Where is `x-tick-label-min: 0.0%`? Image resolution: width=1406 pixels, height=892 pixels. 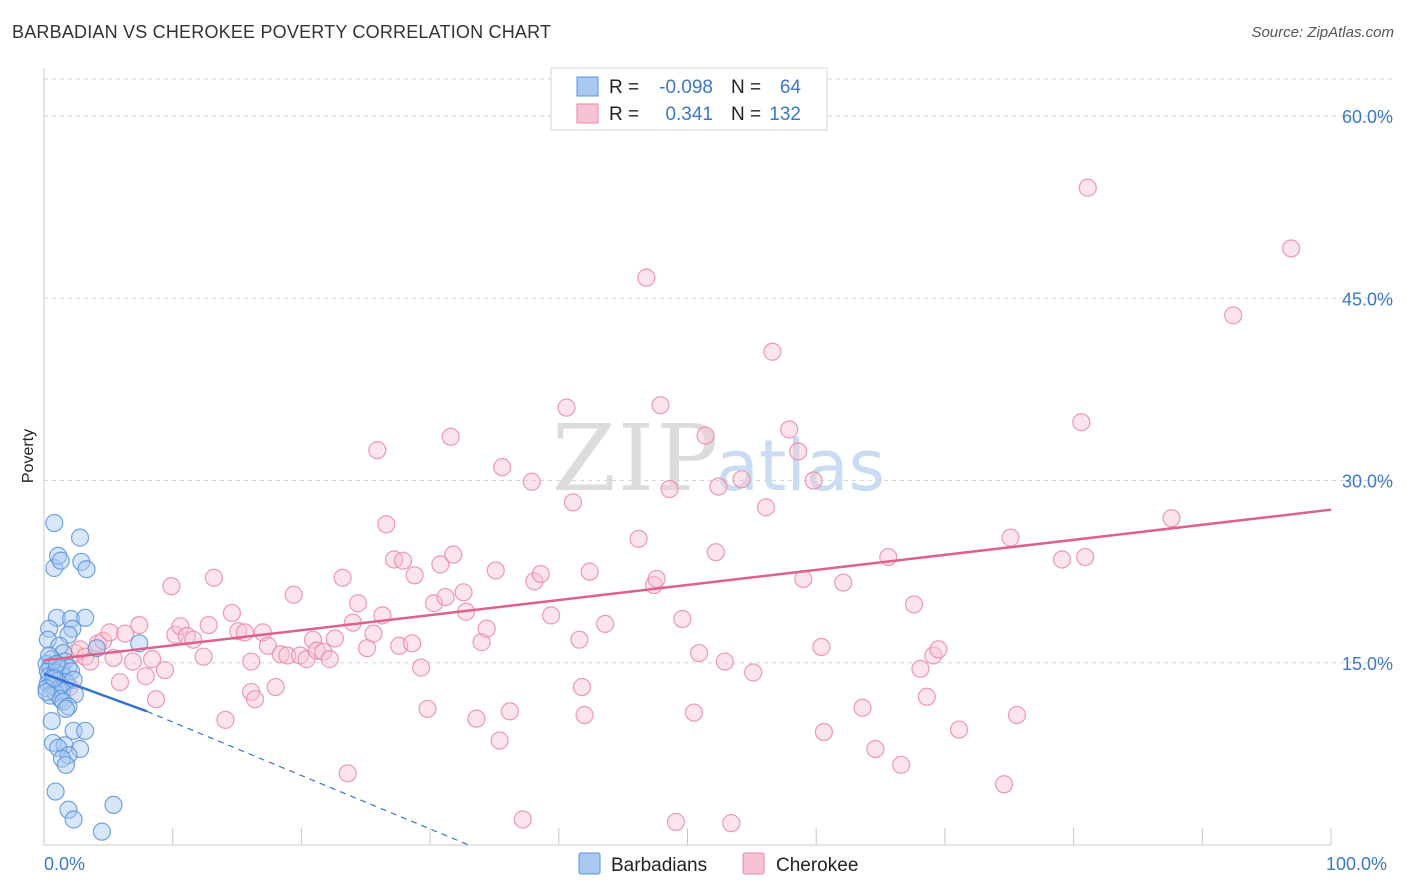 x-tick-label-min: 0.0% is located at coordinates (64, 864).